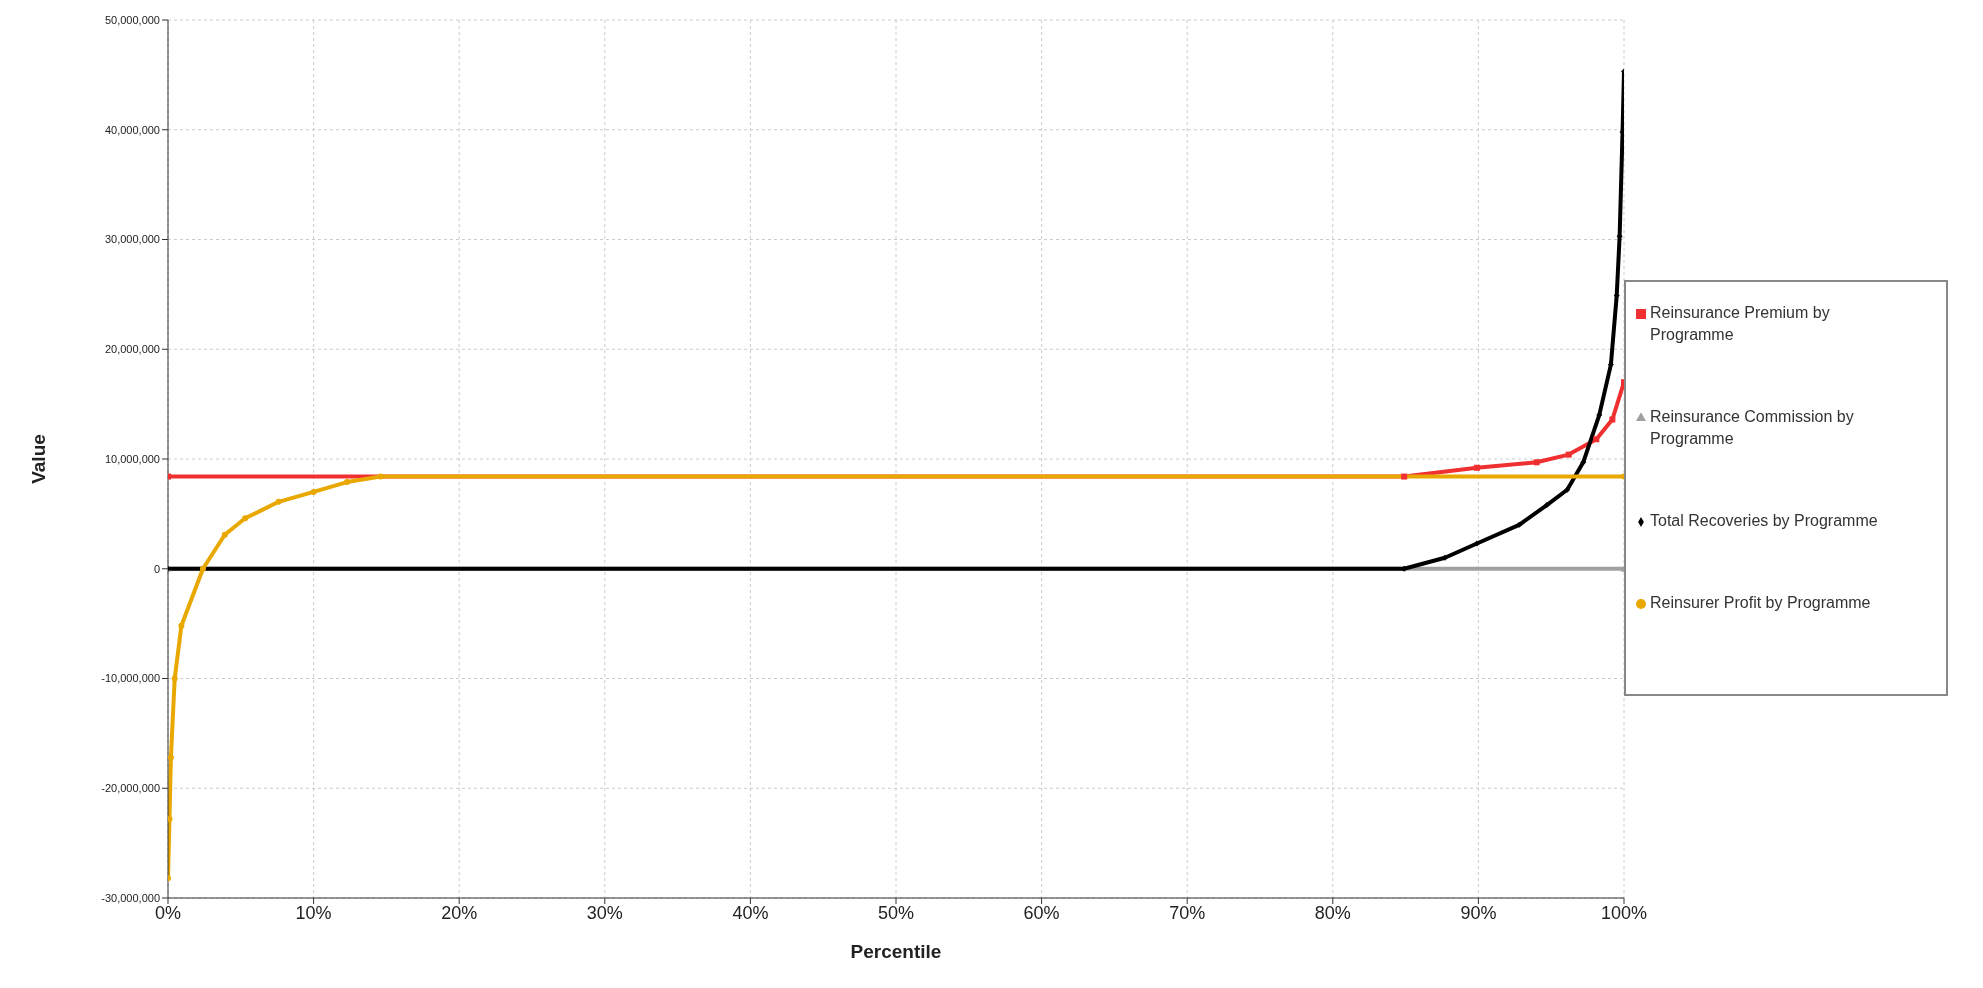 The height and width of the screenshot is (988, 1983). I want to click on x-tick-label: 0%, so click(168, 912).